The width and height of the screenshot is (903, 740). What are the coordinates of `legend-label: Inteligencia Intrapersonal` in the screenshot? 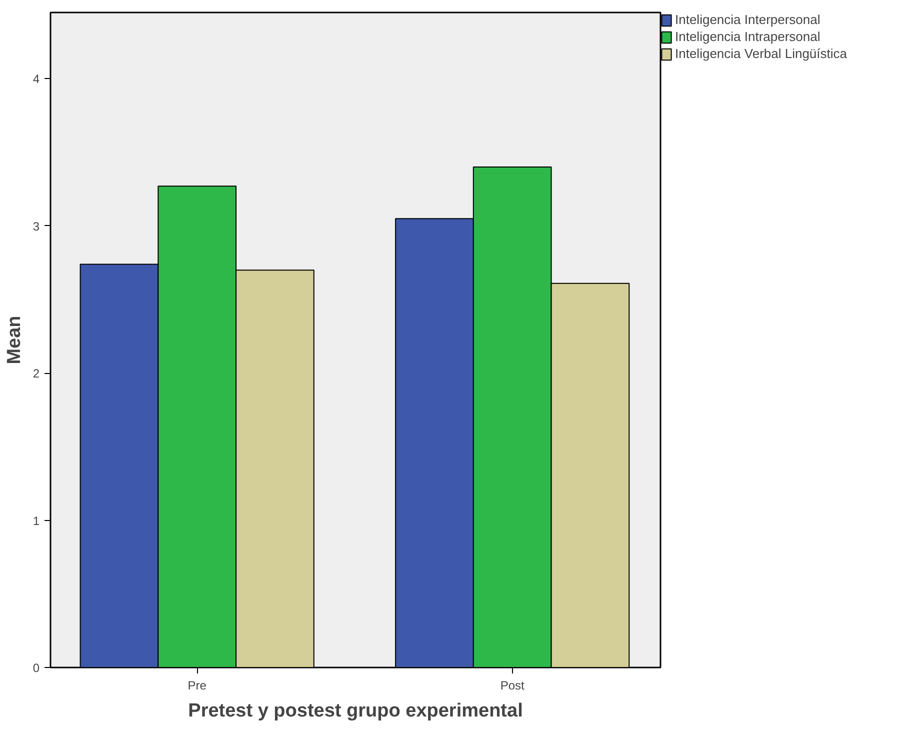 It's located at (747, 36).